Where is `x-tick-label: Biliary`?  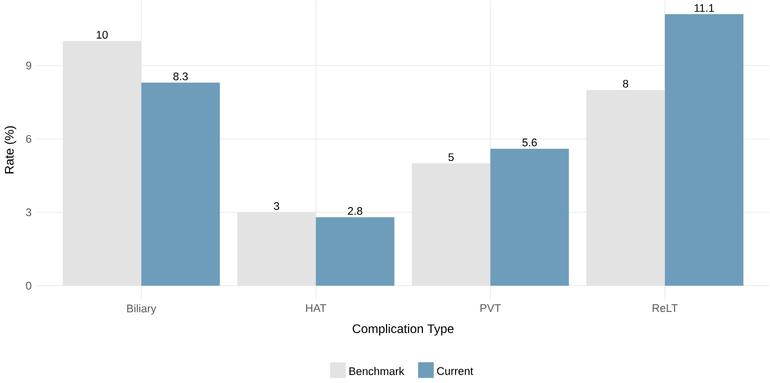
x-tick-label: Biliary is located at coordinates (141, 309).